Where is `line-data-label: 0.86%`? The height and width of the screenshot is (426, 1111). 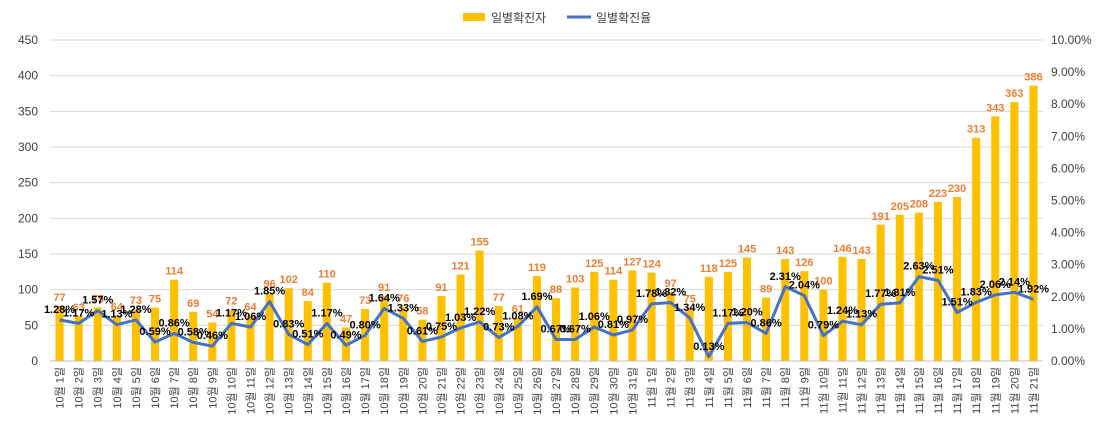
line-data-label: 0.86% is located at coordinates (174, 323).